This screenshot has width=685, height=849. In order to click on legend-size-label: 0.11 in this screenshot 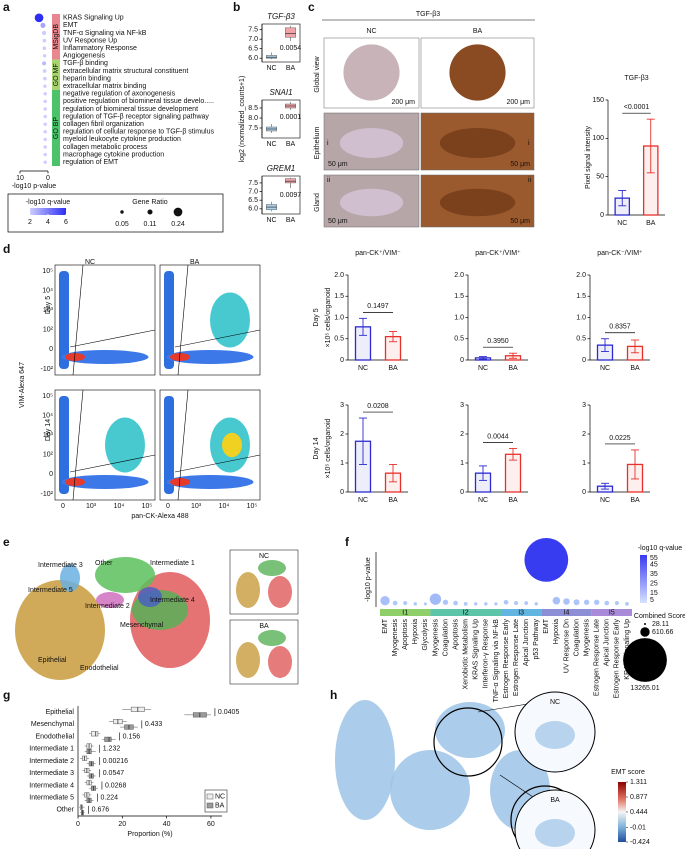, I will do `click(149, 224)`.